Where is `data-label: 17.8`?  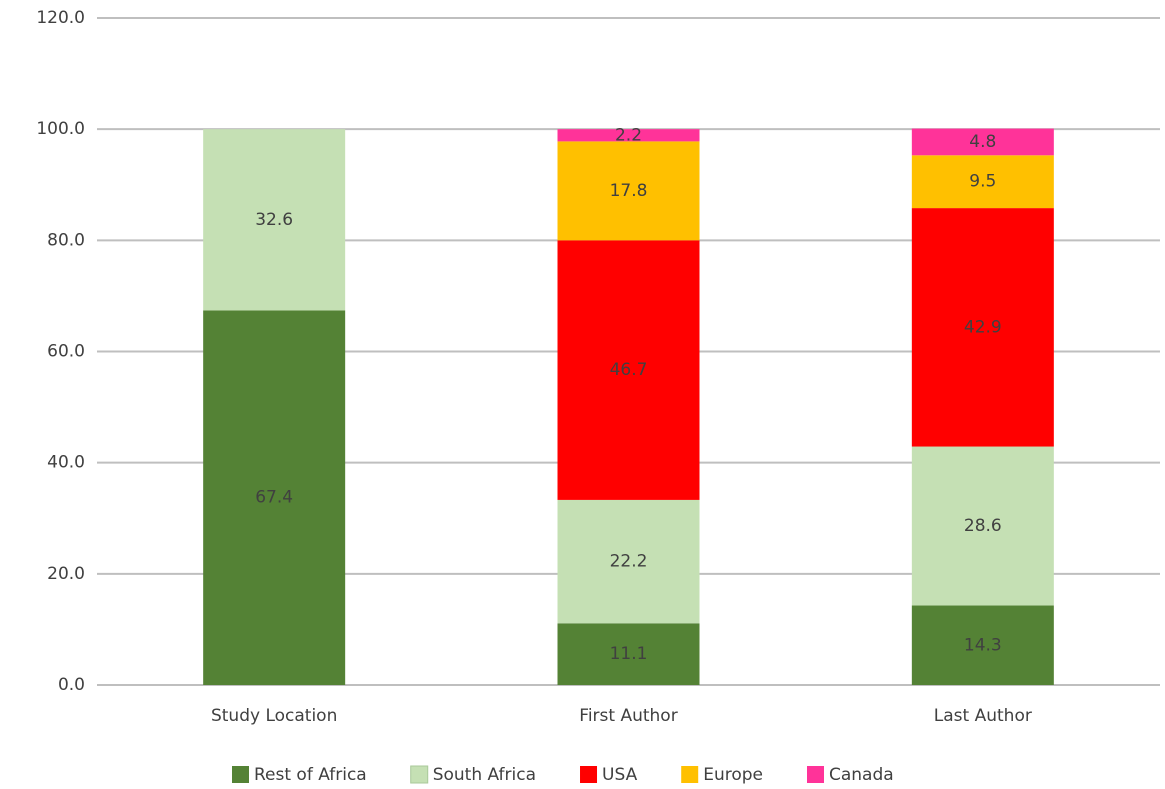
data-label: 17.8 is located at coordinates (629, 191).